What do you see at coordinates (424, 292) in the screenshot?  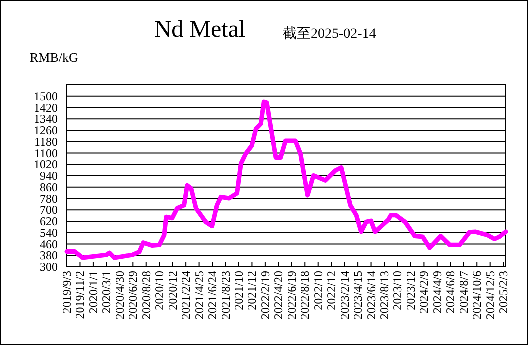 I see `x-tick-label: 2024/2/9` at bounding box center [424, 292].